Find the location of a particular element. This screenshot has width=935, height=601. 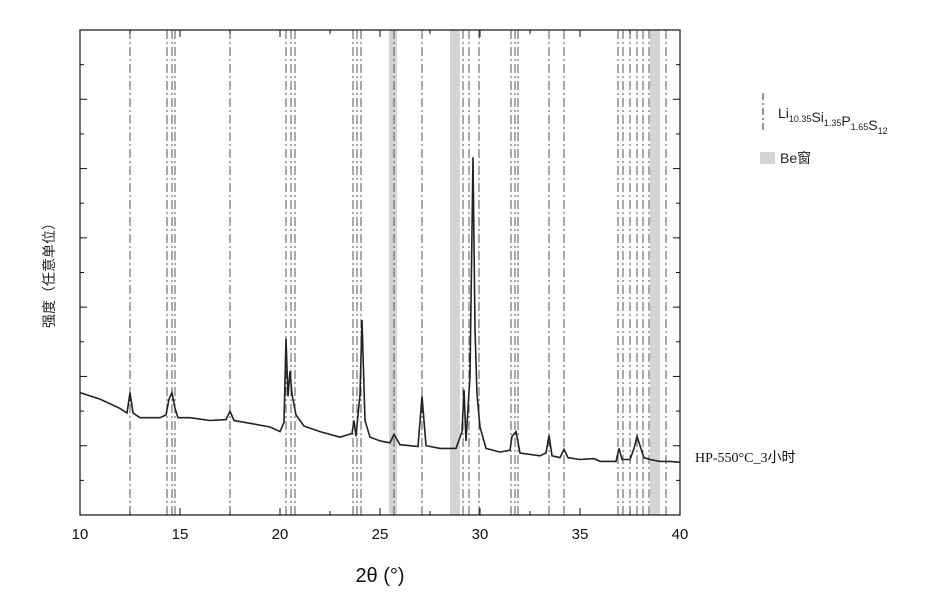

formula-subscript: 10.35 is located at coordinates (800, 119).